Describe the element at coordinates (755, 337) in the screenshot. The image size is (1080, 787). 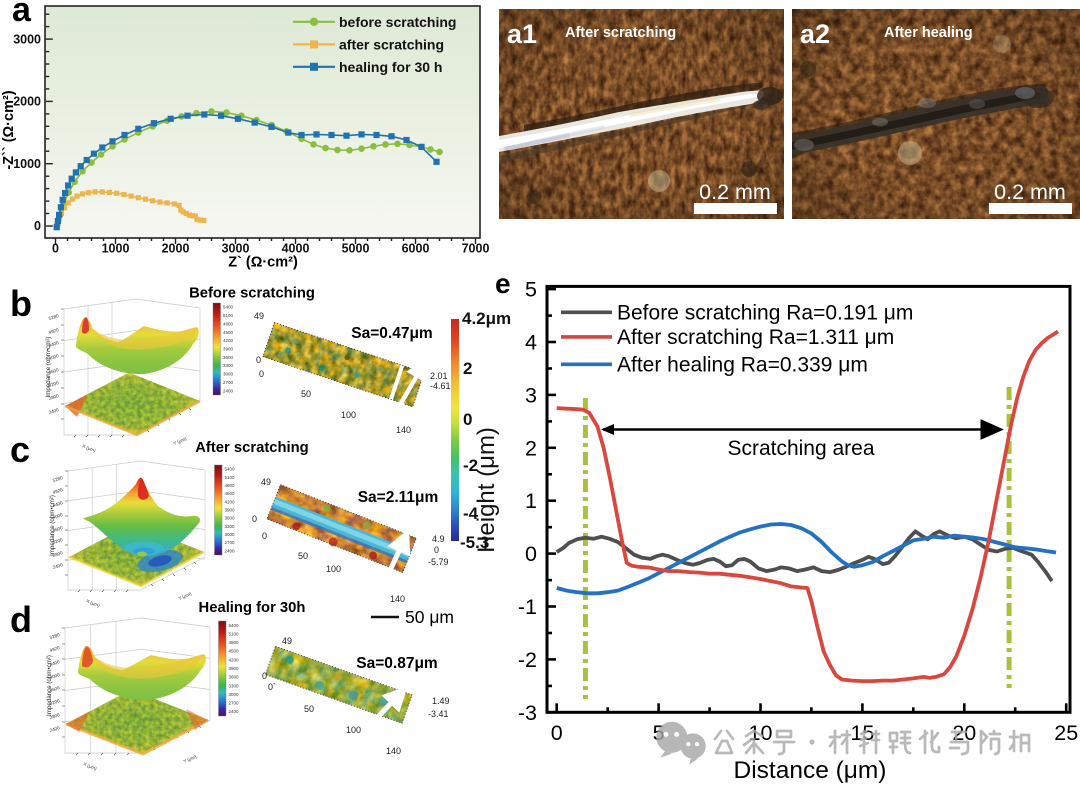
I see `svg-text: After scratching Ra=1.311 μm` at that location.